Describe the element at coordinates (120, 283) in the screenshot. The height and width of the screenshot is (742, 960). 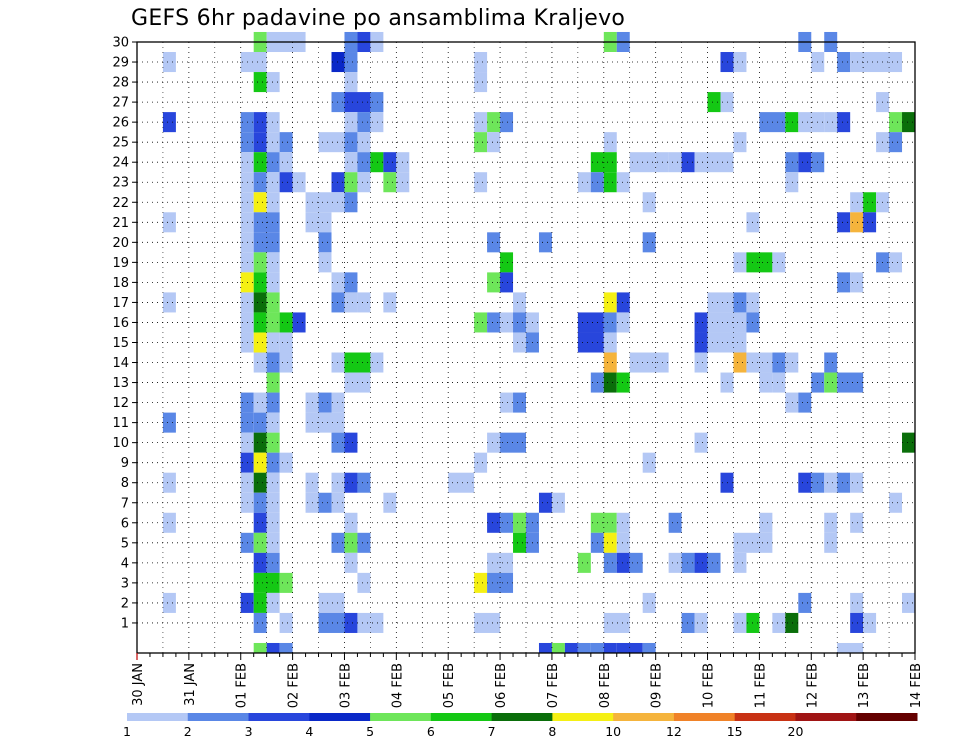
I see `y-tick-label: 18` at that location.